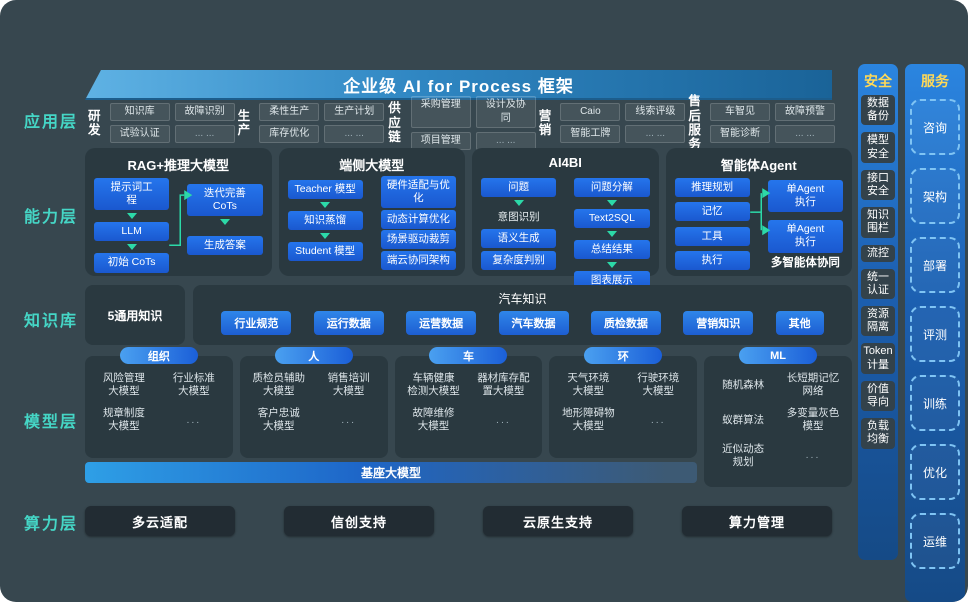 The image size is (968, 602). What do you see at coordinates (743, 384) in the screenshot?
I see `model-item: 随机森林` at bounding box center [743, 384].